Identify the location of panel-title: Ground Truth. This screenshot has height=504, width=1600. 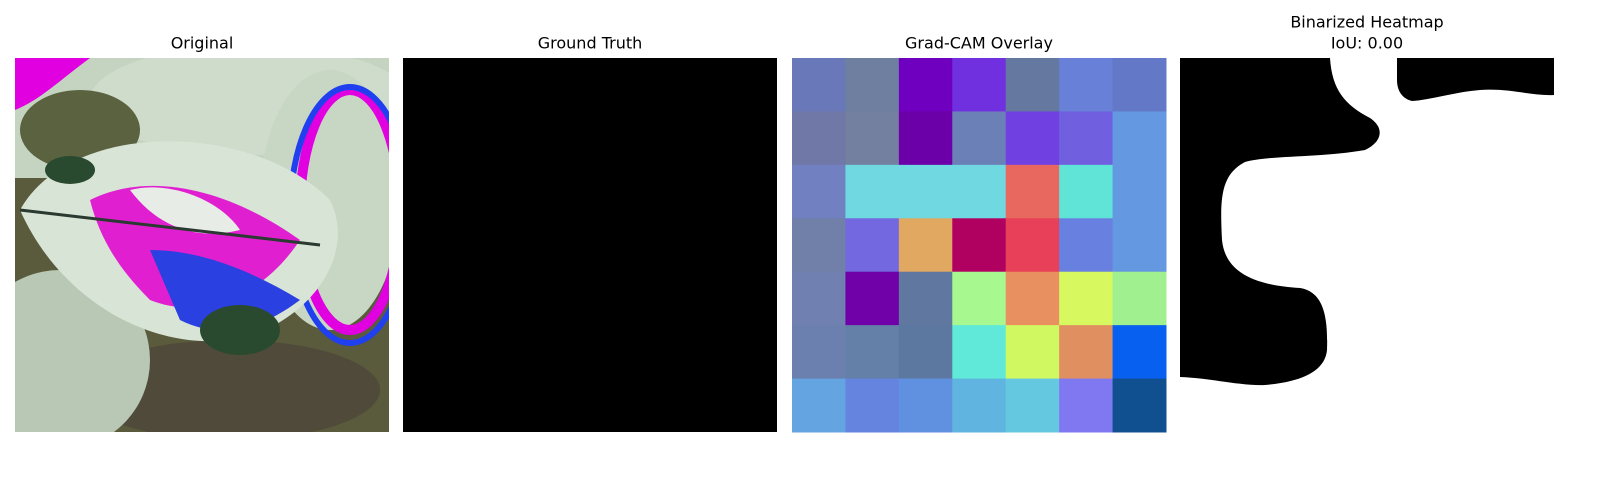
(590, 43).